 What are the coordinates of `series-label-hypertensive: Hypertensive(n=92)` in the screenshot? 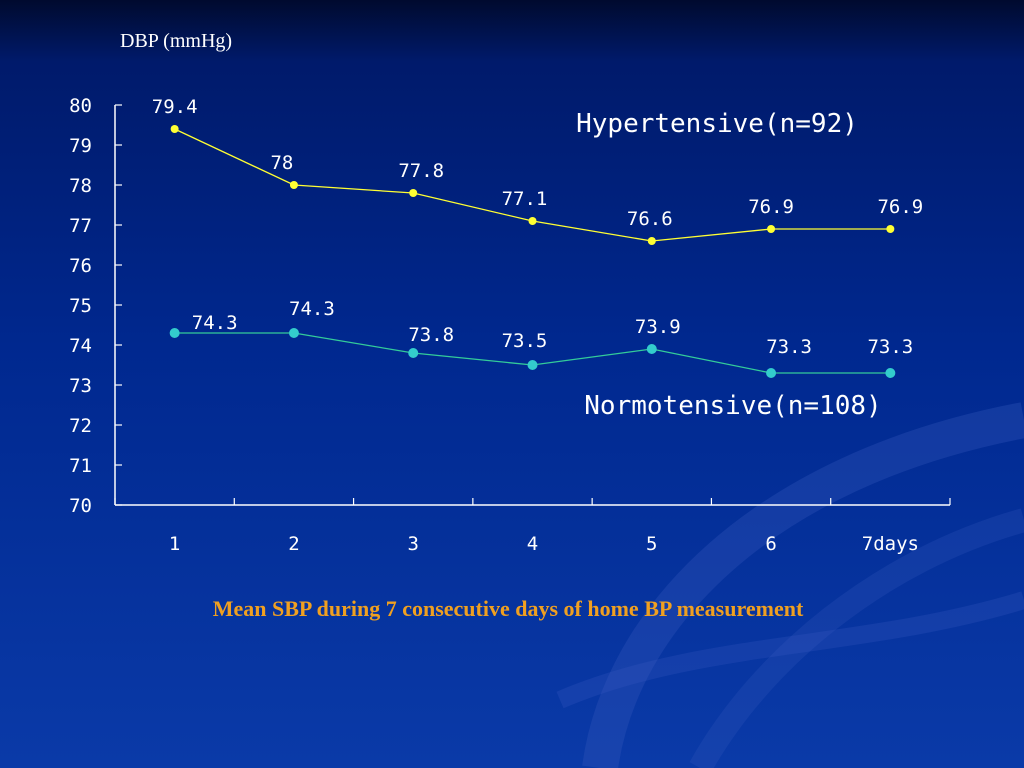 It's located at (717, 124).